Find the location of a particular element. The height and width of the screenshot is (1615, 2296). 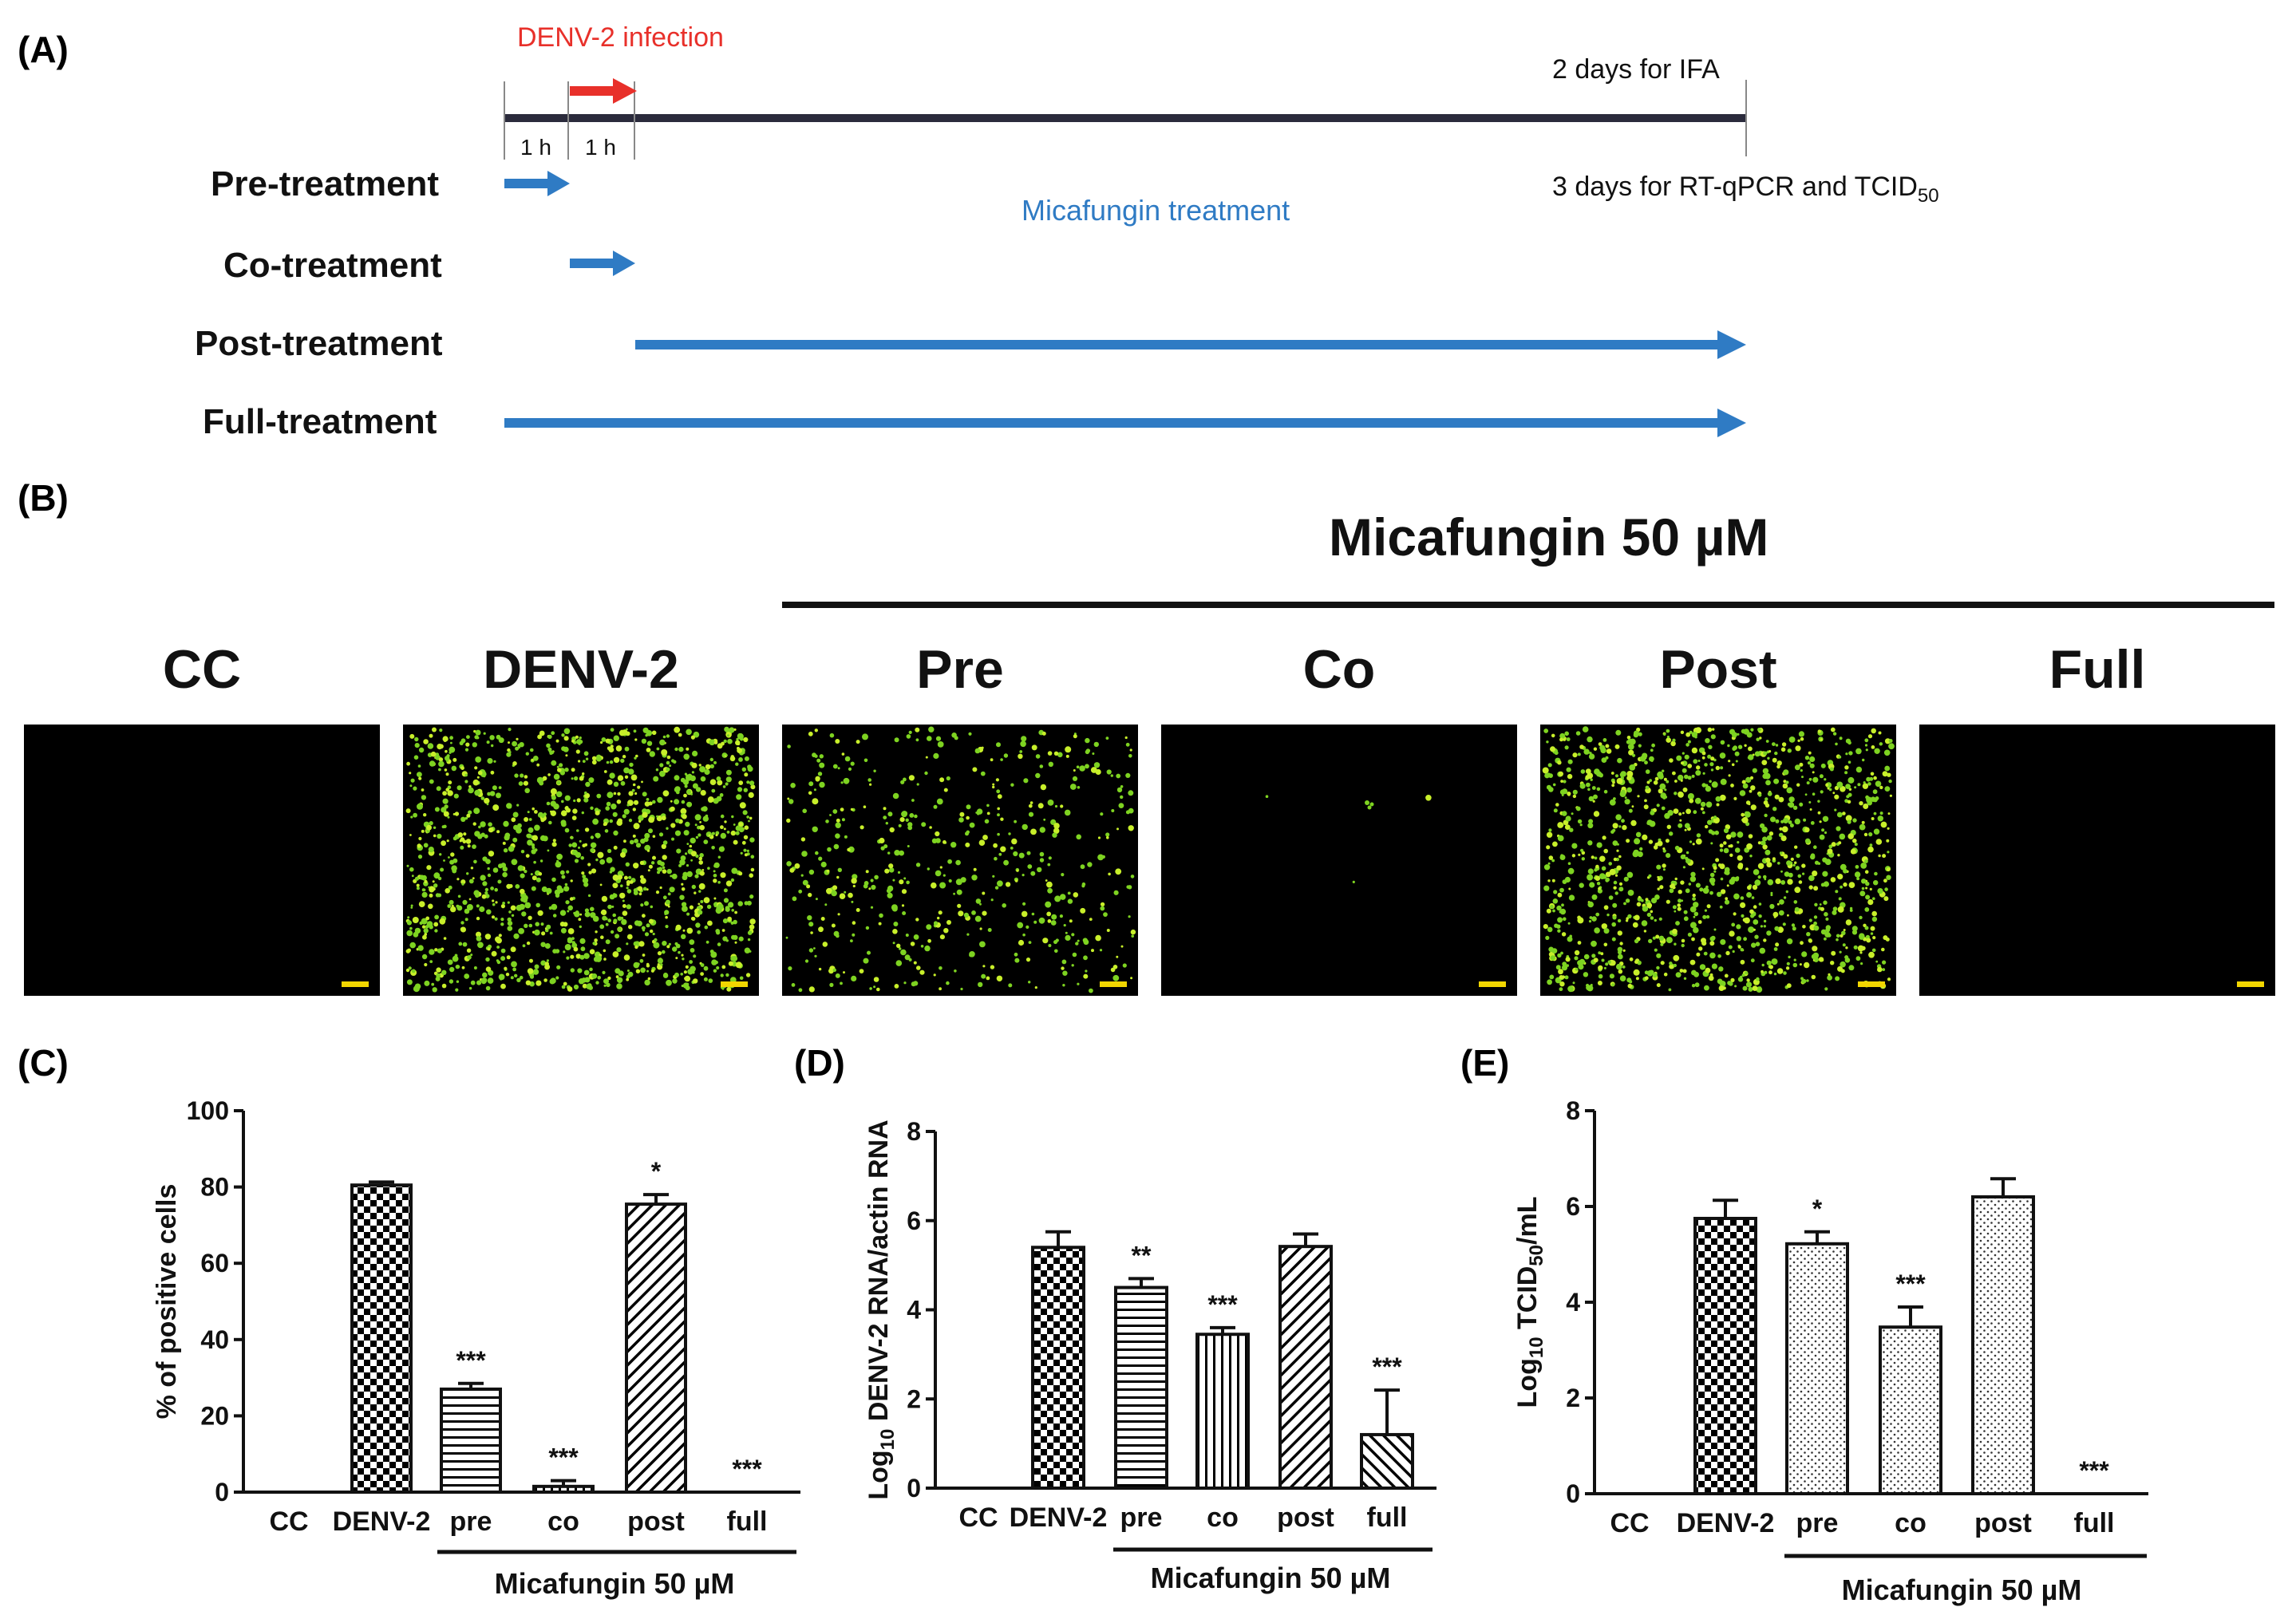

ifa-column-label: CC is located at coordinates (202, 669).